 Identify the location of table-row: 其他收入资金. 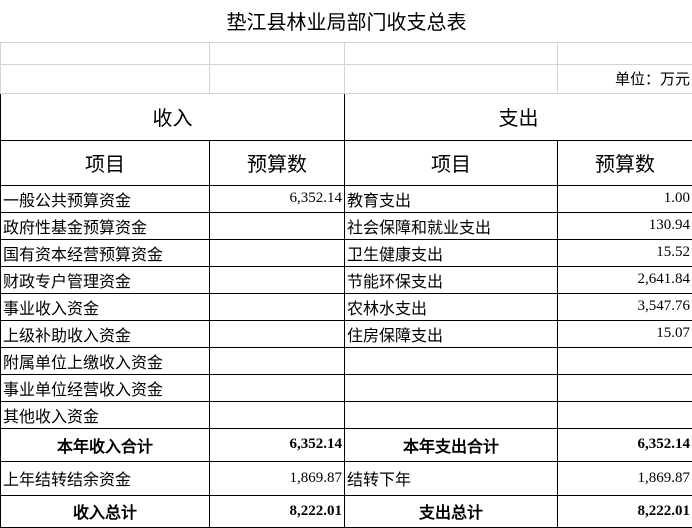
(346, 414).